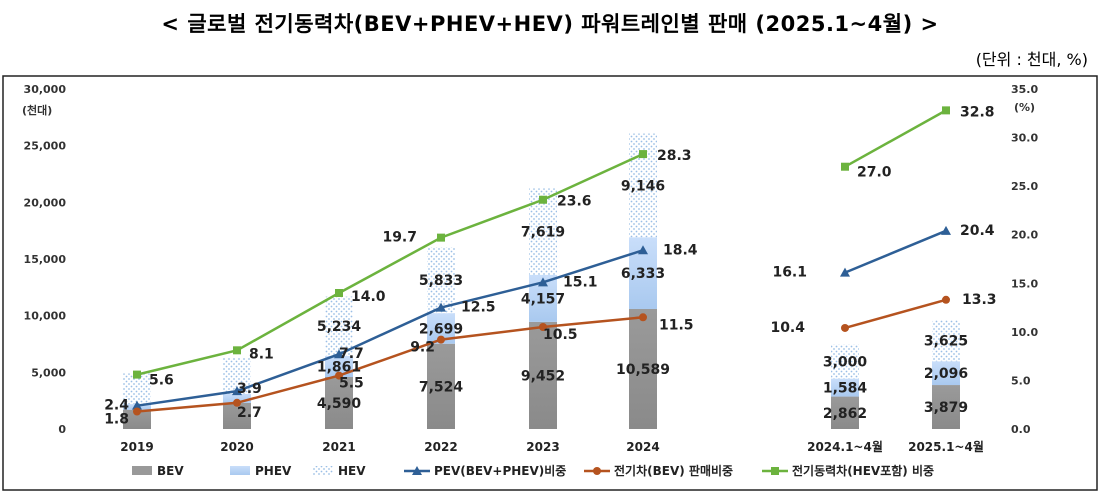 This screenshot has height=495, width=1100. Describe the element at coordinates (642, 447) in the screenshot. I see `x-tick-label: 2024` at that location.